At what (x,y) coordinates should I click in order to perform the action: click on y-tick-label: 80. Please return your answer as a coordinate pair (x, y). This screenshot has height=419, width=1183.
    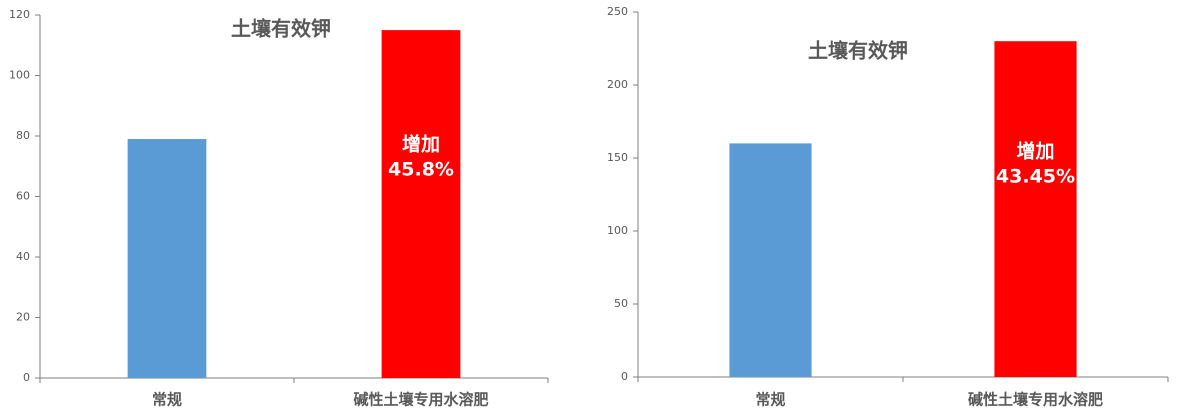
    Looking at the image, I should click on (23, 135).